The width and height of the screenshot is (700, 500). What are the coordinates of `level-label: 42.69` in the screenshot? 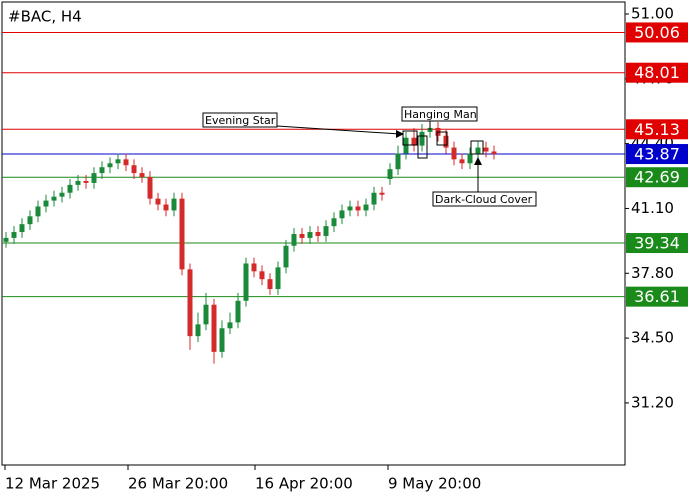 It's located at (657, 177).